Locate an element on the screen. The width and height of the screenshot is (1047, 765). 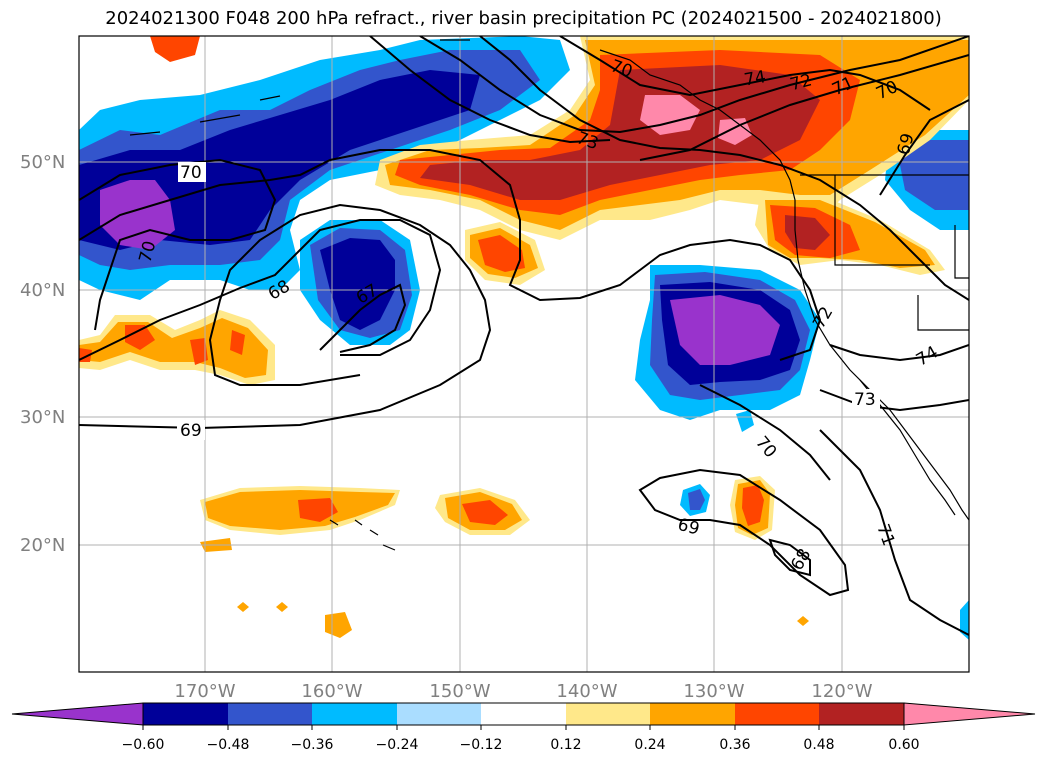
darkblue-blob-south is located at coordinates (696, 499).